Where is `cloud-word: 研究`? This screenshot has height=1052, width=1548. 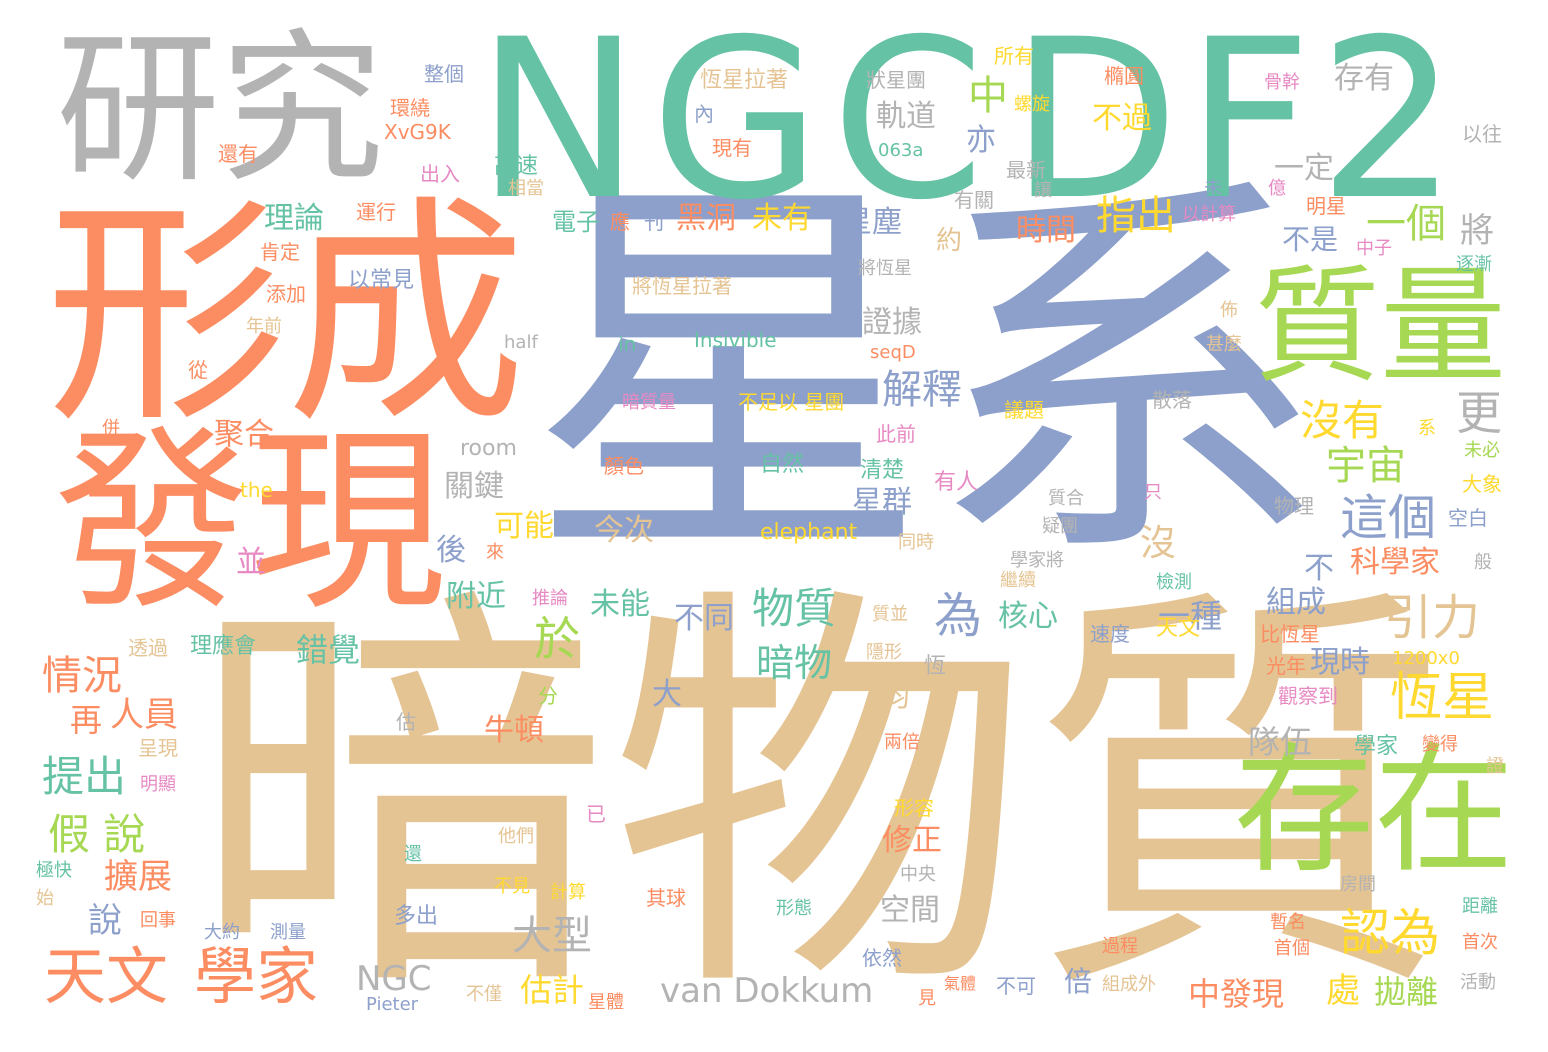 cloud-word: 研究 is located at coordinates (220, 109).